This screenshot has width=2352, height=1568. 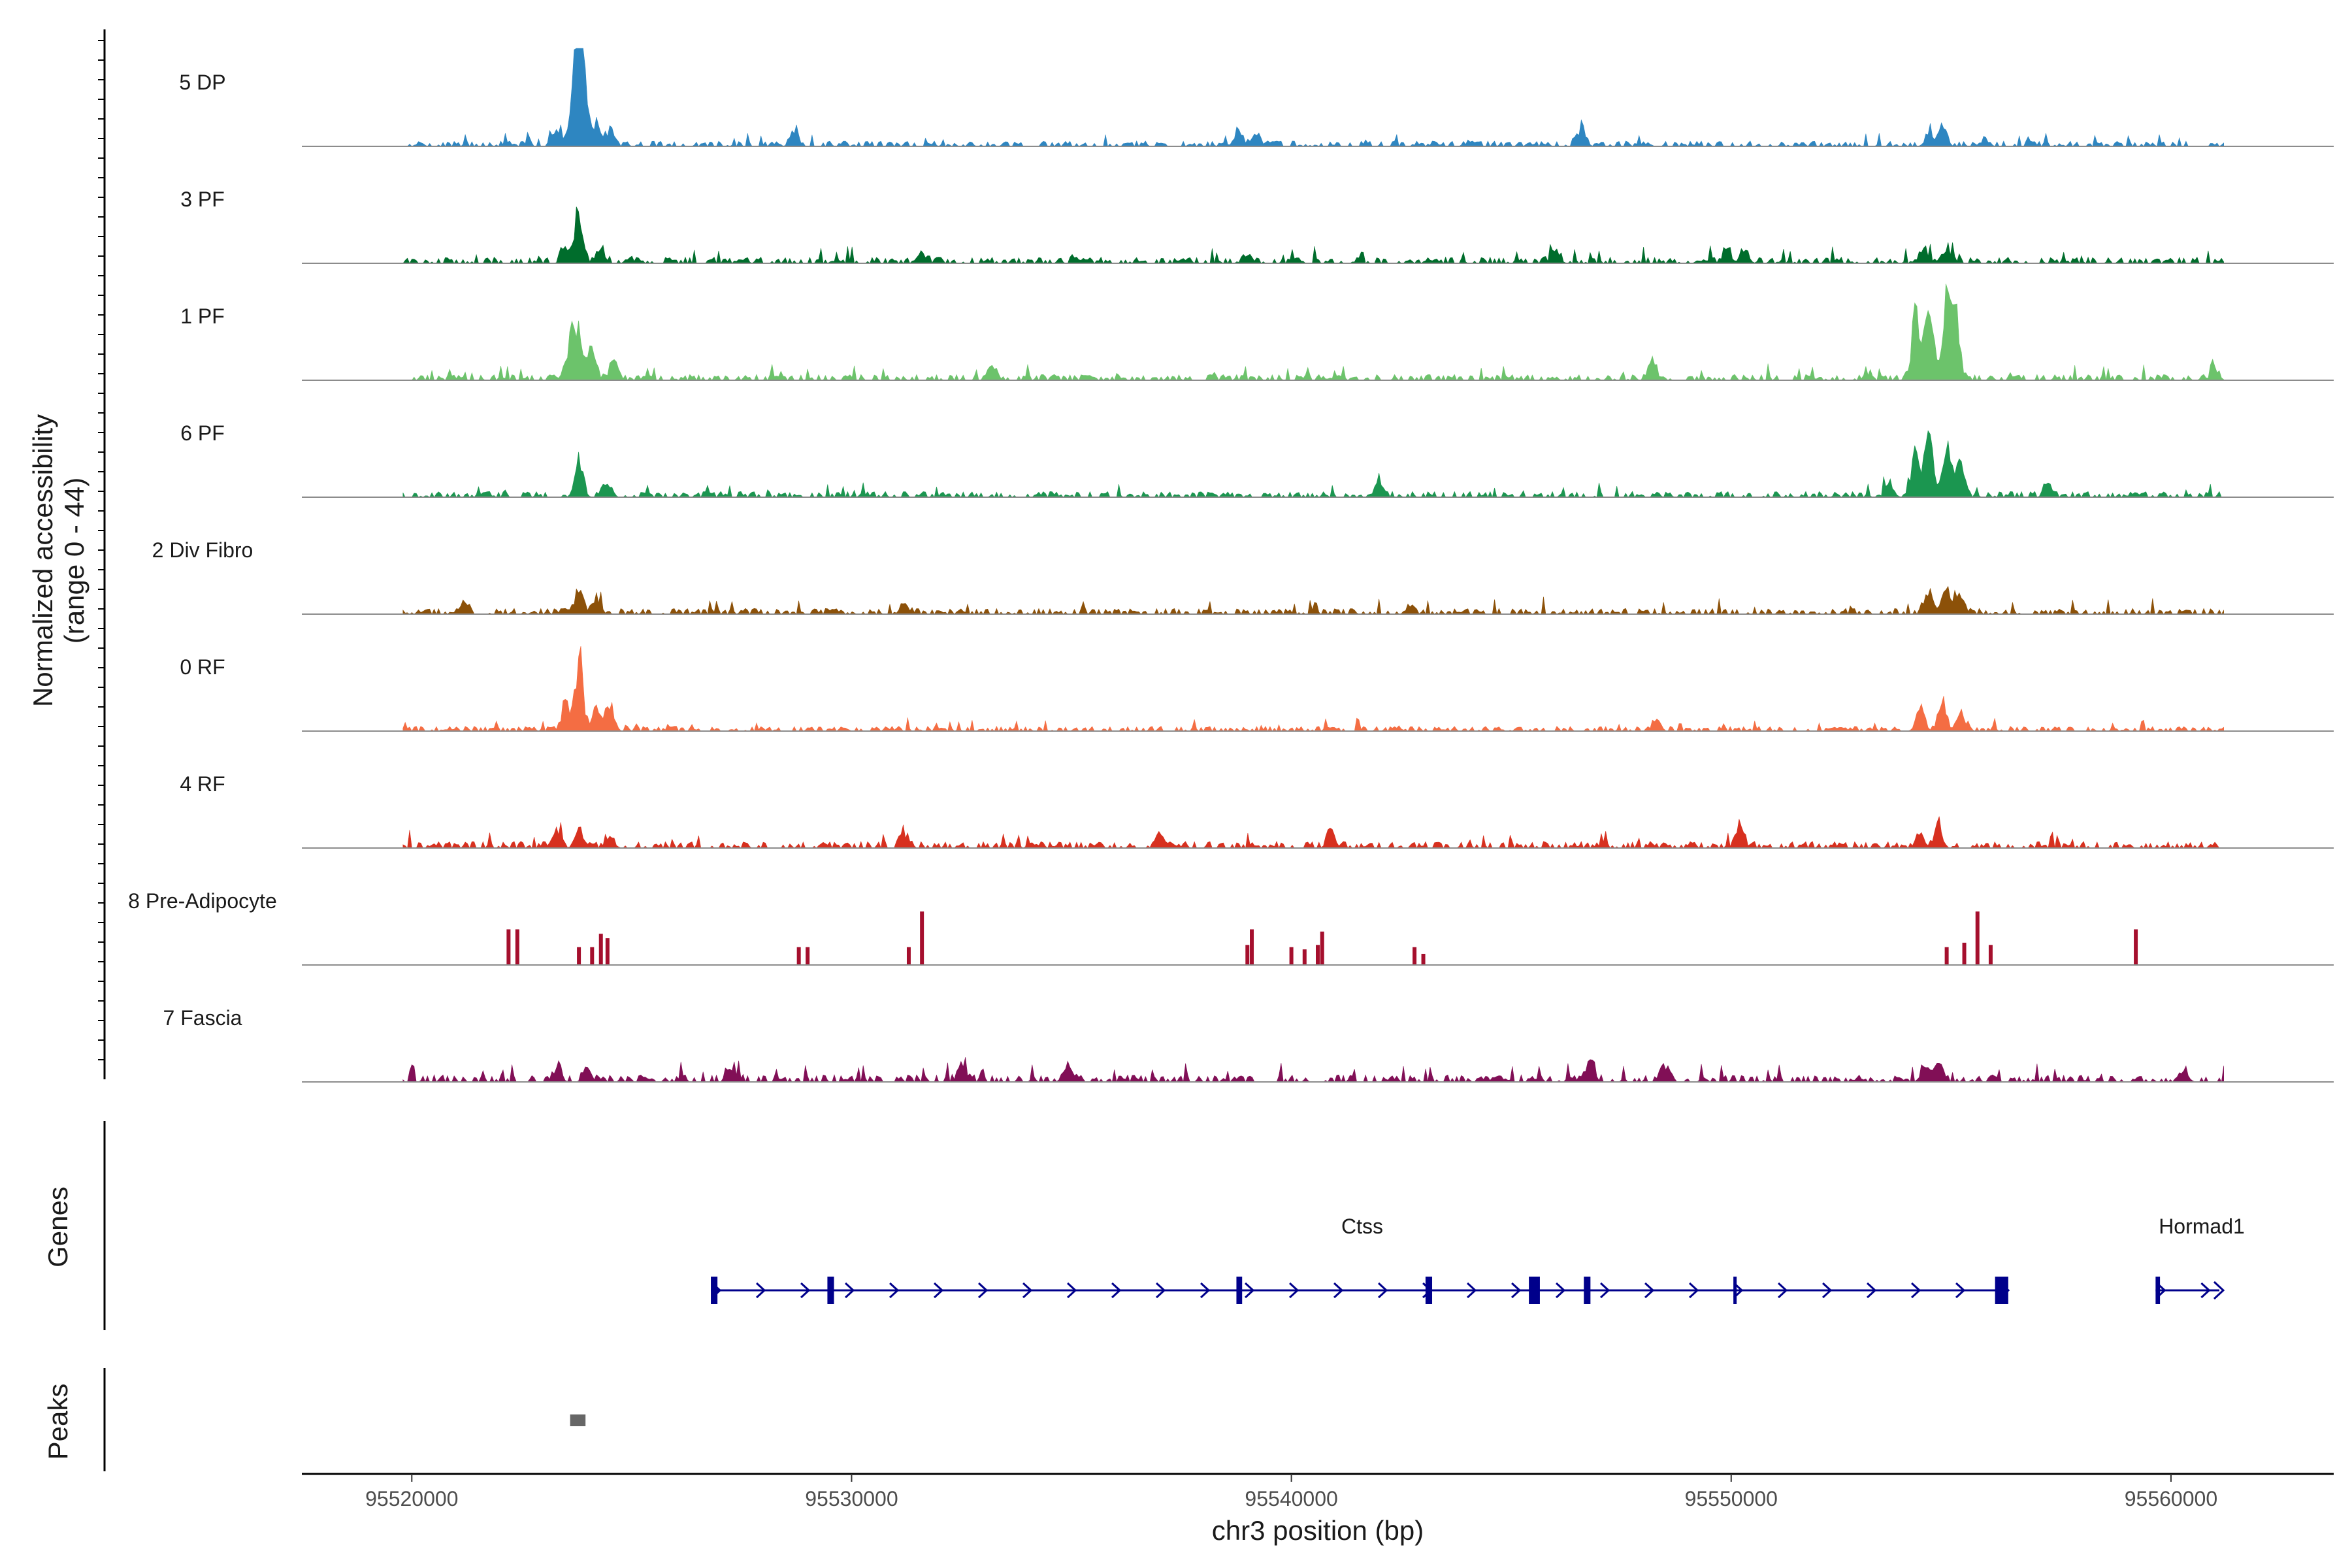 I want to click on coverage-area-7-fascia, so click(x=1313, y=1070).